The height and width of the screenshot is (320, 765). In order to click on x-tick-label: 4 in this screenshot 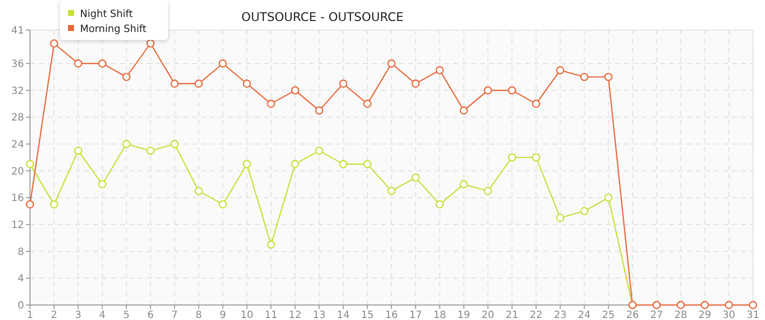, I will do `click(102, 315)`.